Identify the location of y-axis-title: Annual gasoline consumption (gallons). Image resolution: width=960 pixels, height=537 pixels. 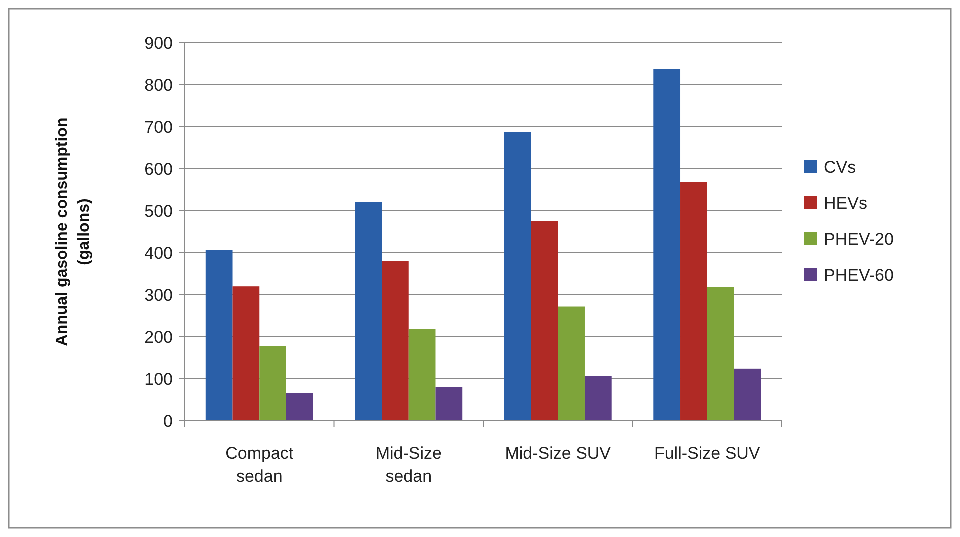
(73, 232).